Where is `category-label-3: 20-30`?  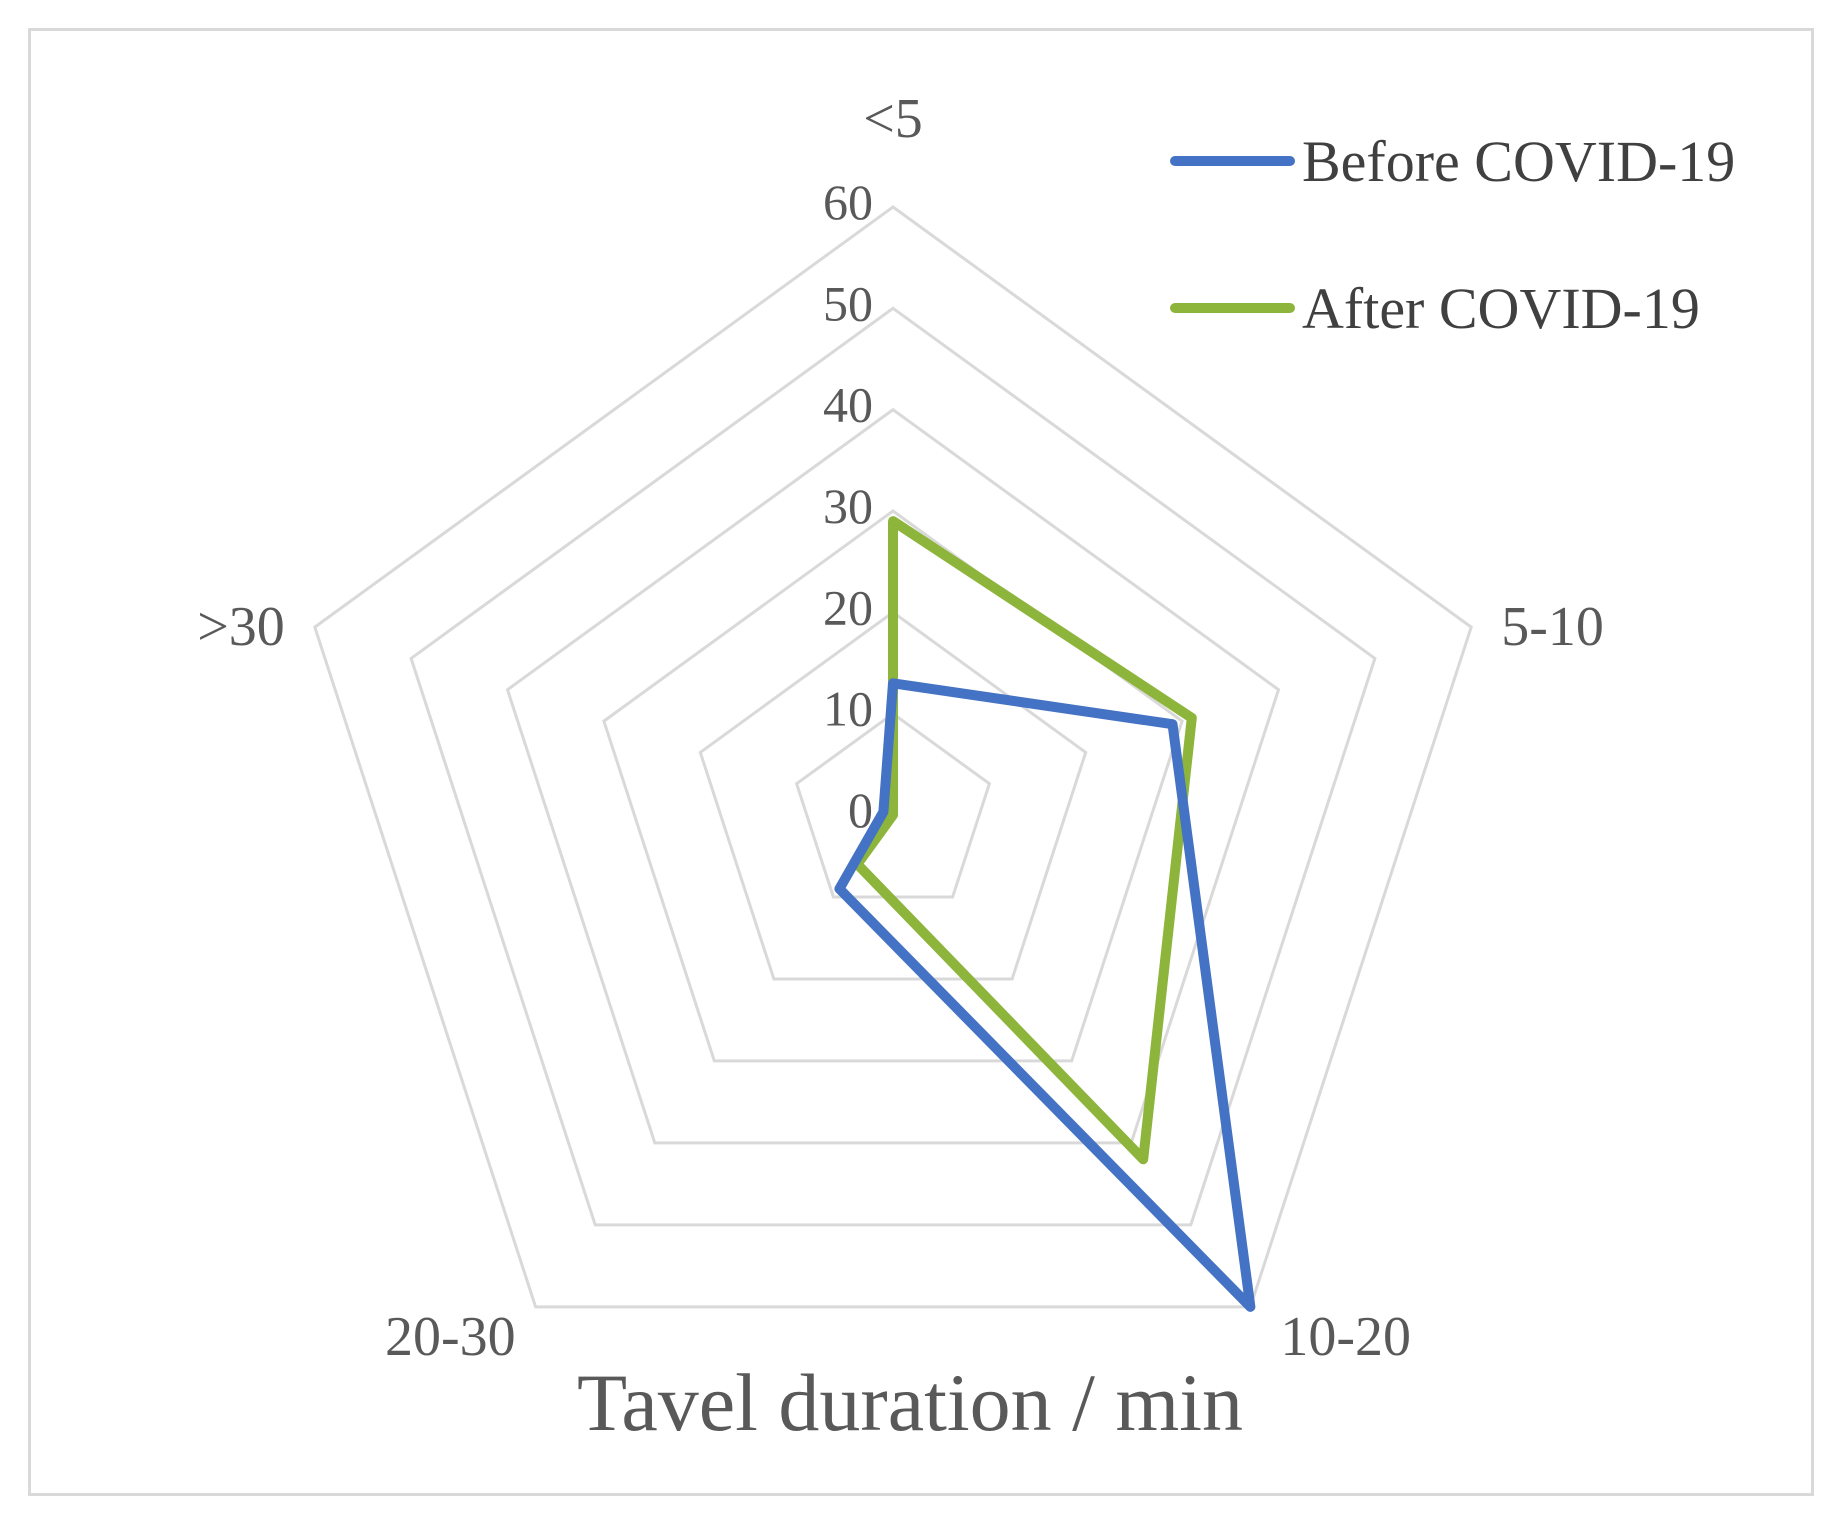
category-label-3: 20-30 is located at coordinates (450, 1337).